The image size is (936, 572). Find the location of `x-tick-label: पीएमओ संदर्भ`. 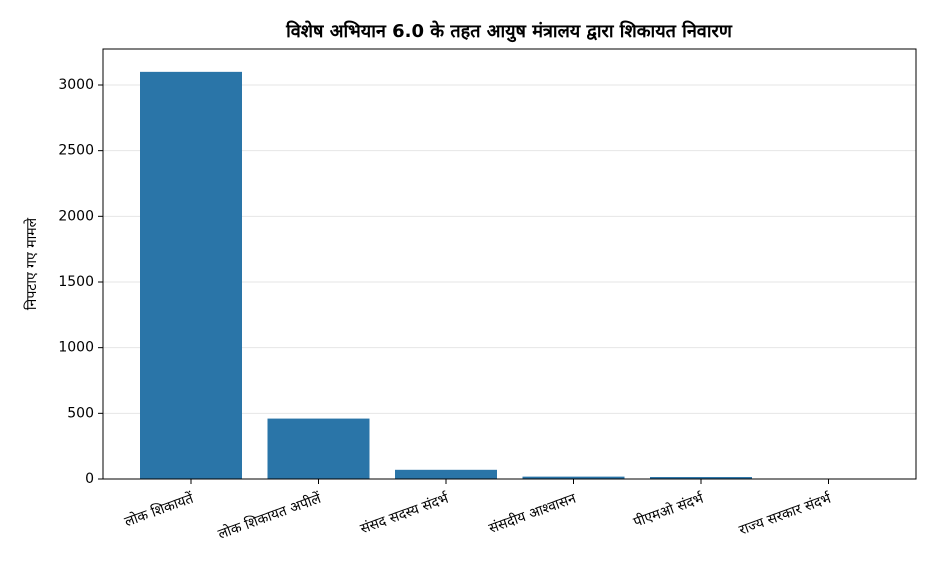

x-tick-label: पीएमओ संदर्भ is located at coordinates (669, 509).